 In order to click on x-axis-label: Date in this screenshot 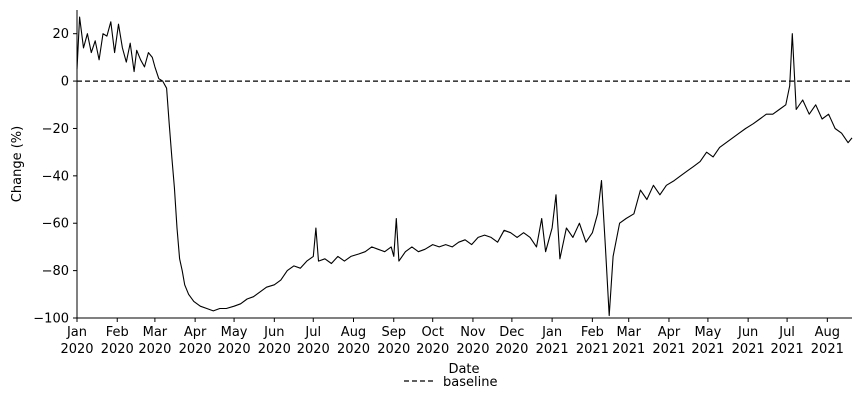, I will do `click(463, 369)`.